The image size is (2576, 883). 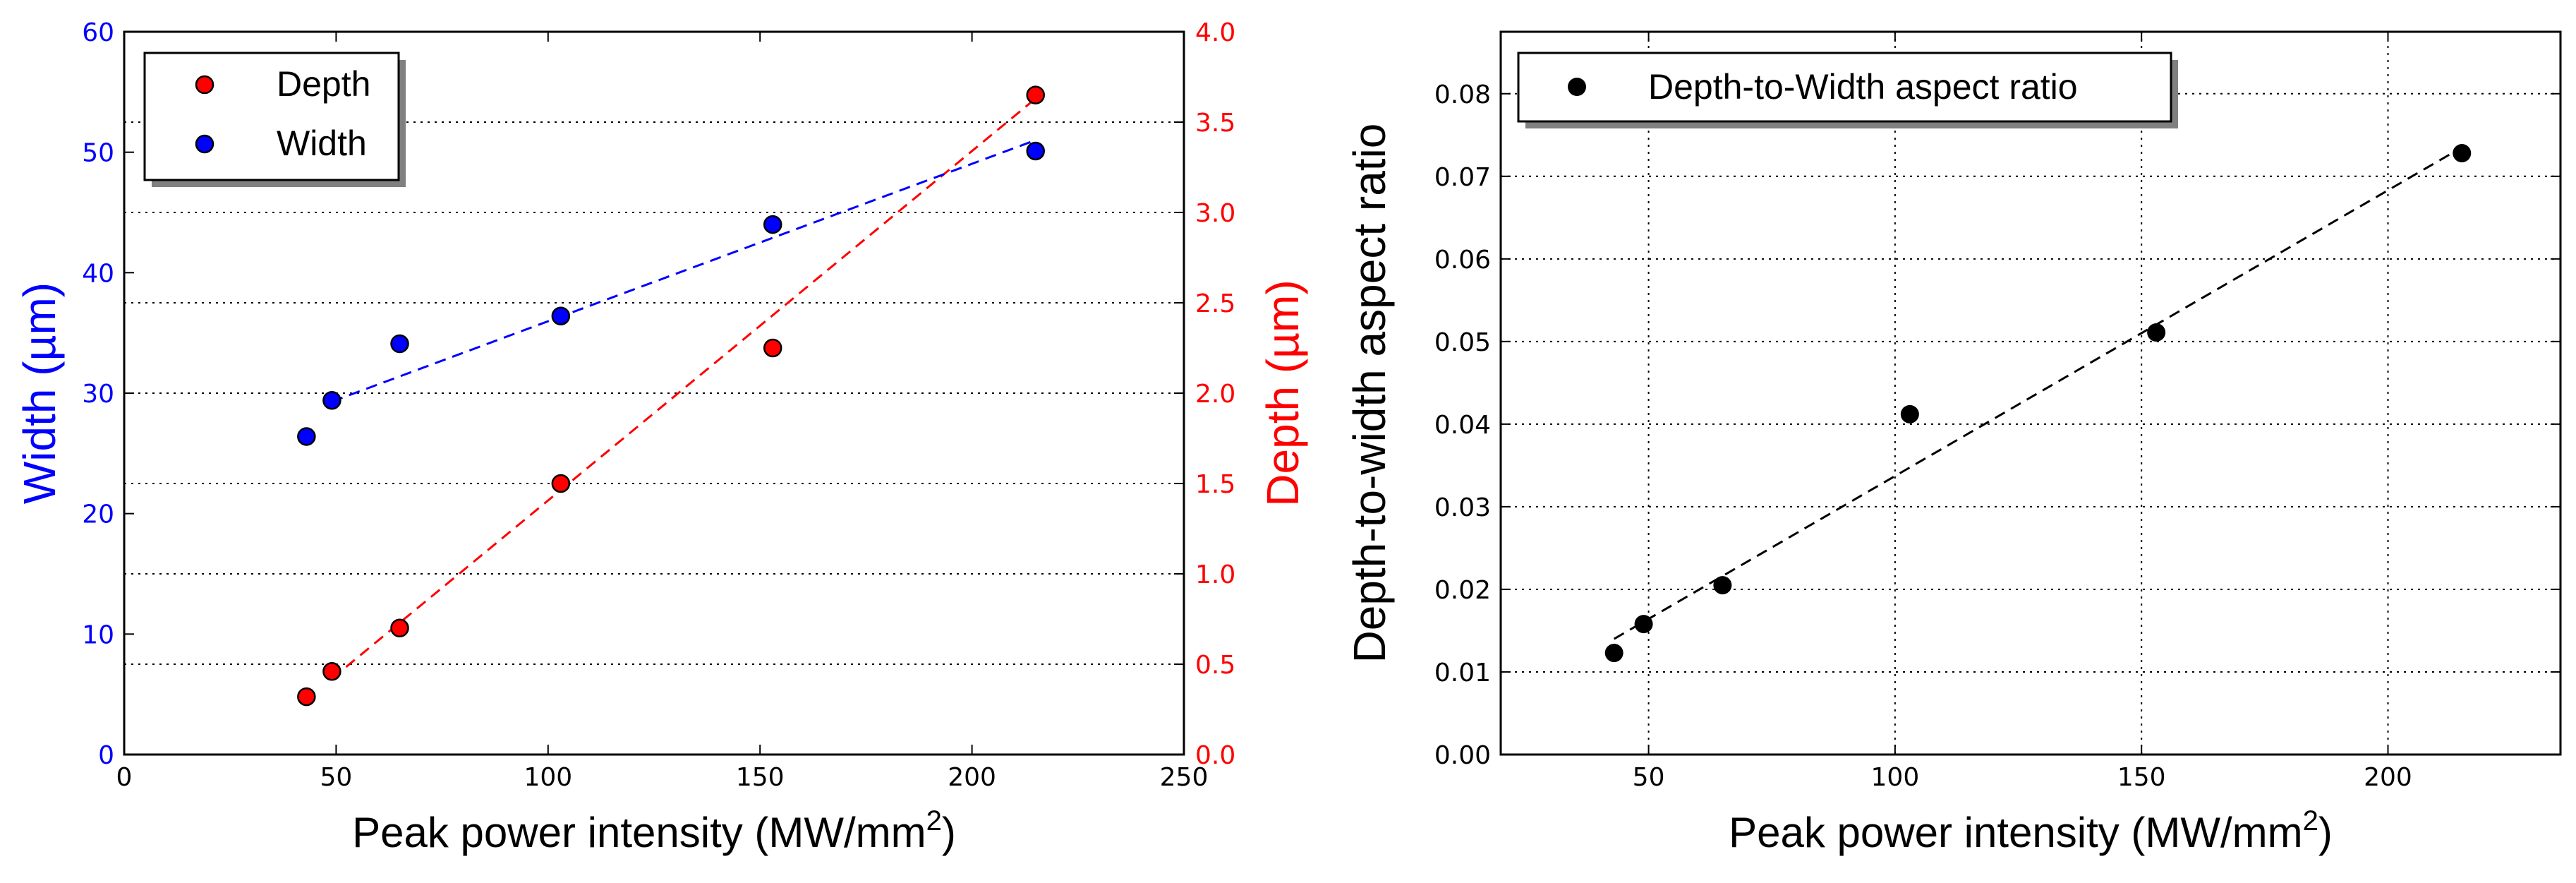 What do you see at coordinates (1463, 590) in the screenshot?
I see `right-chart-y-tick-label: 0.02` at bounding box center [1463, 590].